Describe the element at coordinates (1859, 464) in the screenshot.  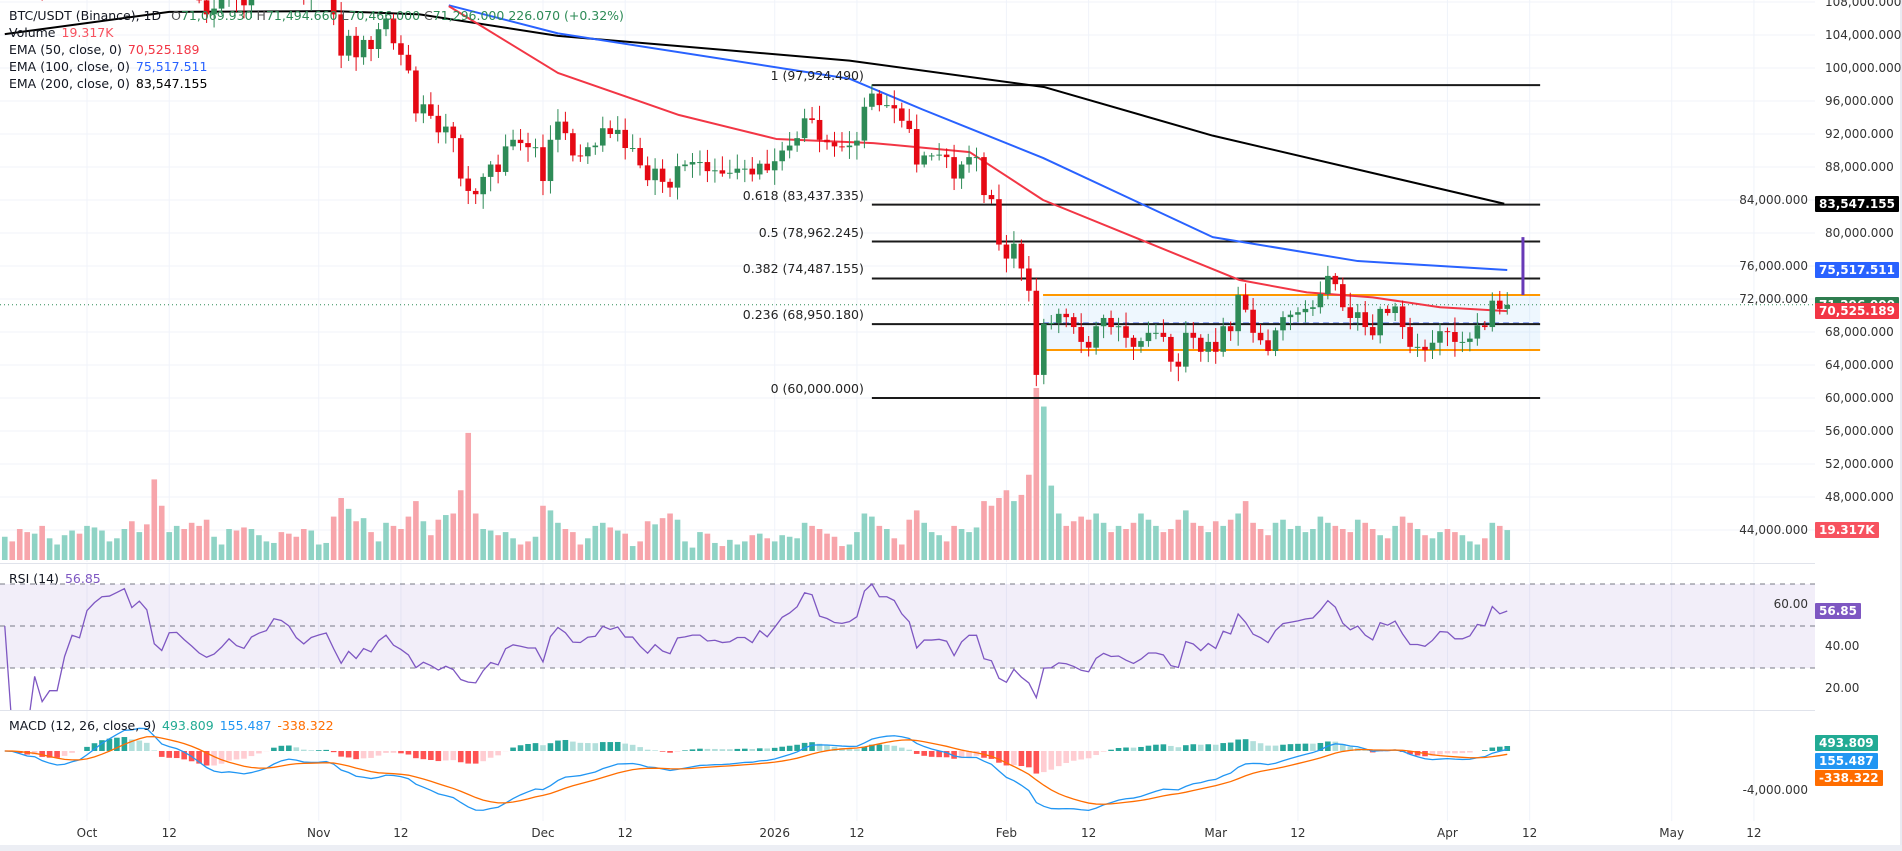
I see `price-tick-label: 52,000.000` at that location.